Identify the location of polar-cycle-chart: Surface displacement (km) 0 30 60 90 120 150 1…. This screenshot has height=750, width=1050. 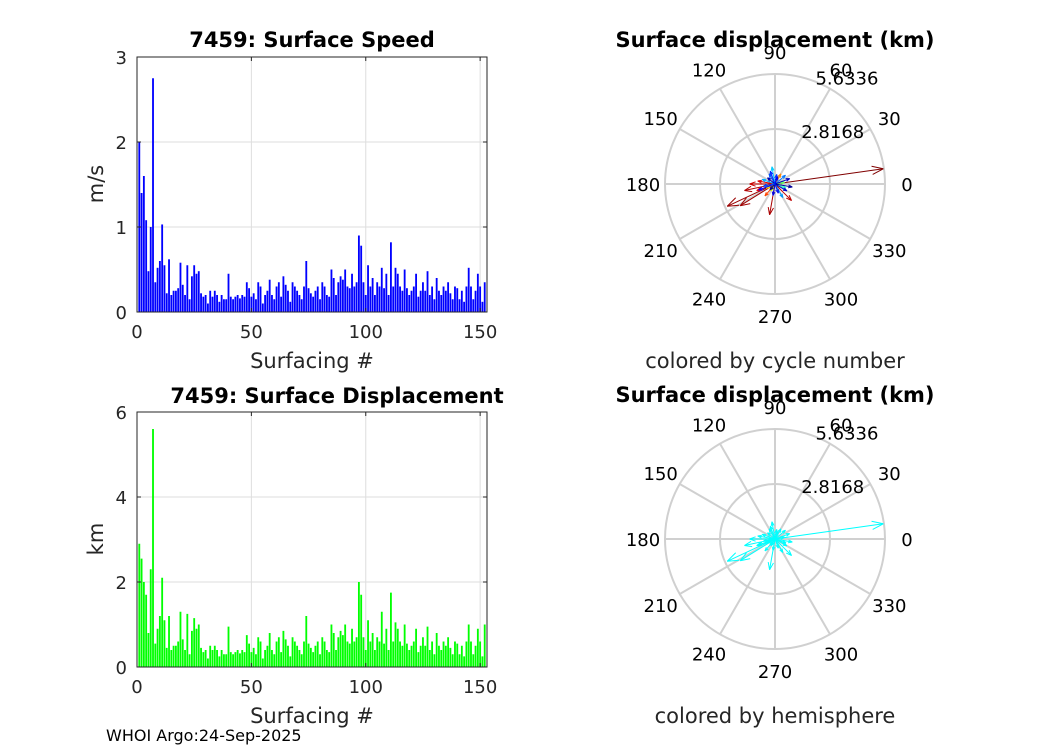
(774, 200).